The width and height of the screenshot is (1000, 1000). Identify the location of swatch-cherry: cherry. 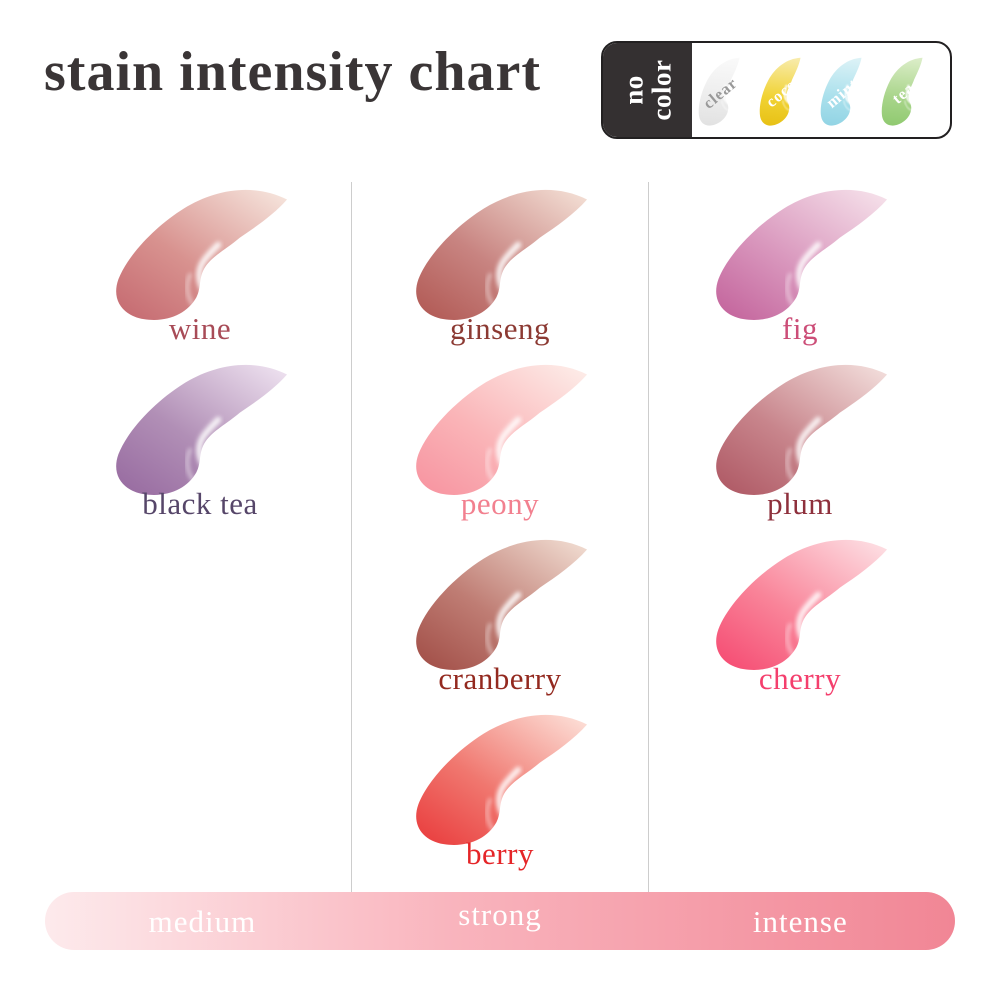
(800, 620).